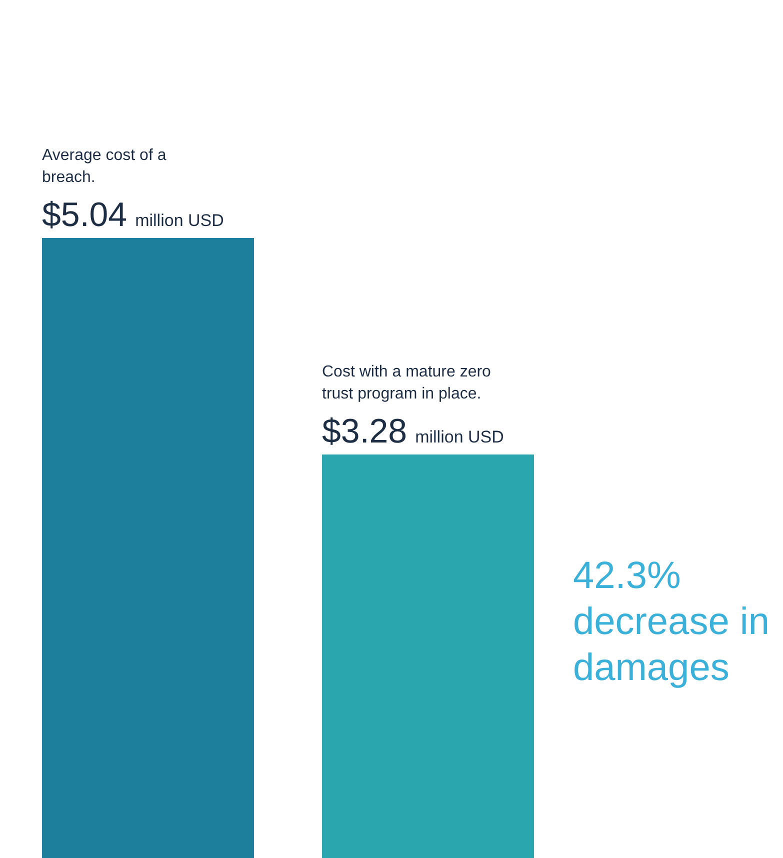  I want to click on text: Average cost of a breach., so click(104, 166).